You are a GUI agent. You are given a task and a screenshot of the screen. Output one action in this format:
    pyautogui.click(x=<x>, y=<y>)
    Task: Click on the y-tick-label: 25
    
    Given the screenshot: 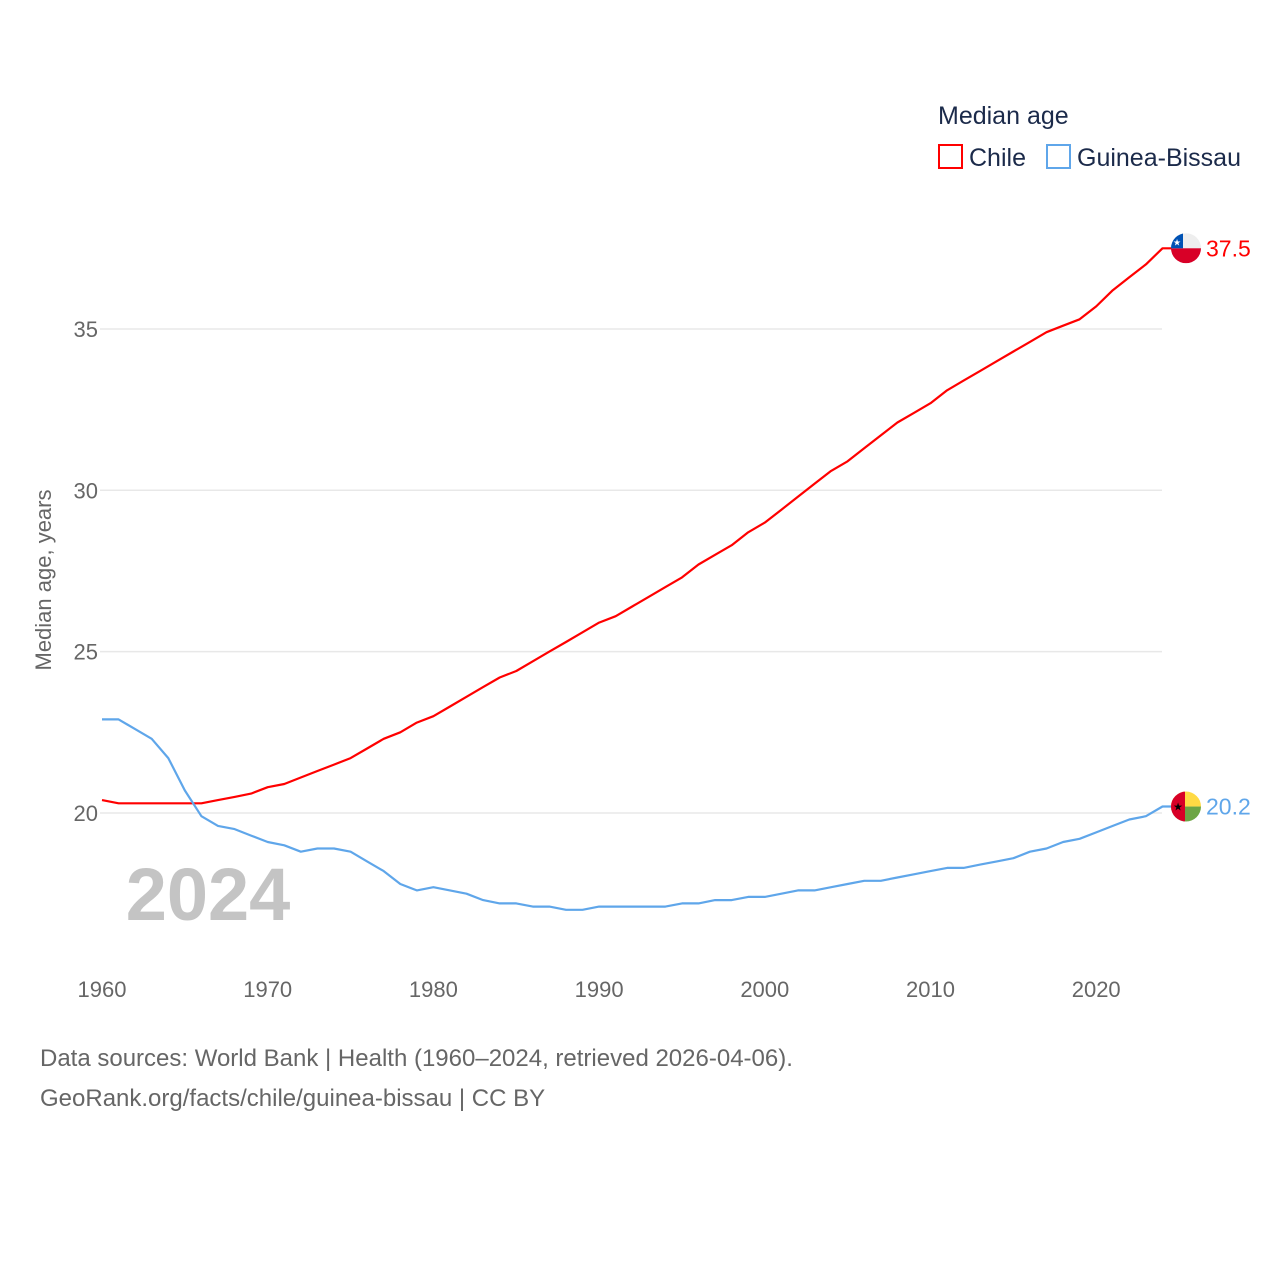 What is the action you would take?
    pyautogui.click(x=86, y=652)
    